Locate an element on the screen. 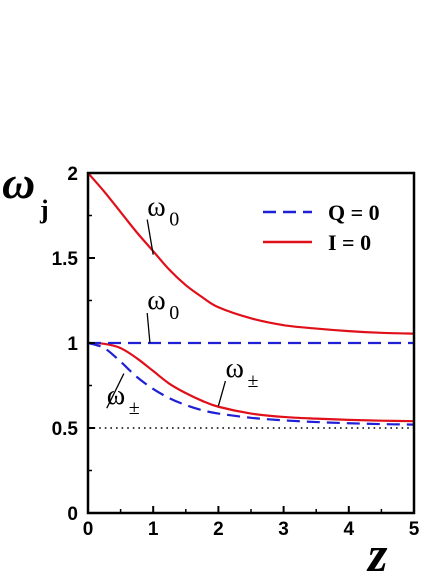  x-tick-label: 2 is located at coordinates (218, 529).